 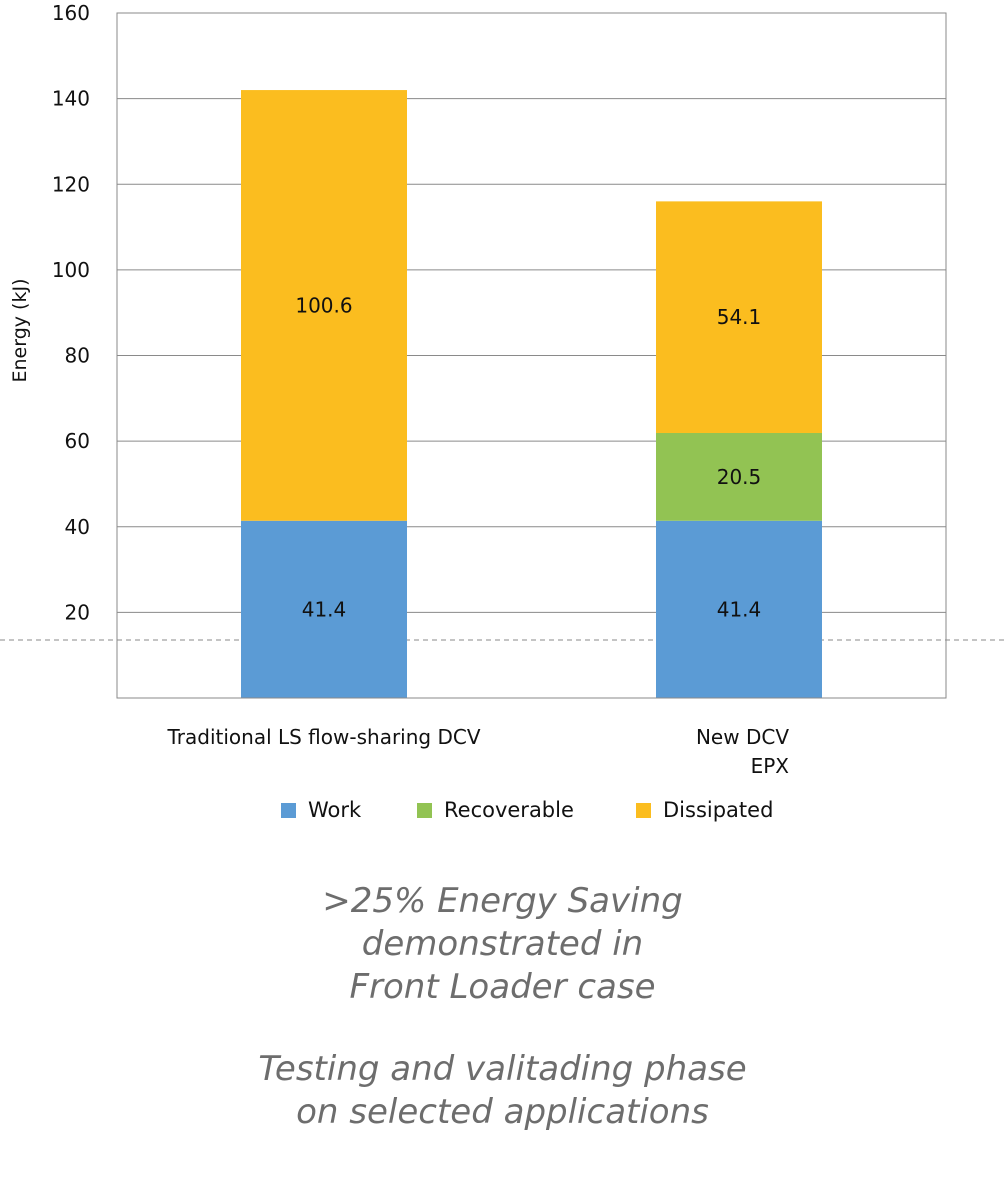 I want to click on data-label: 100.6, so click(x=323, y=305).